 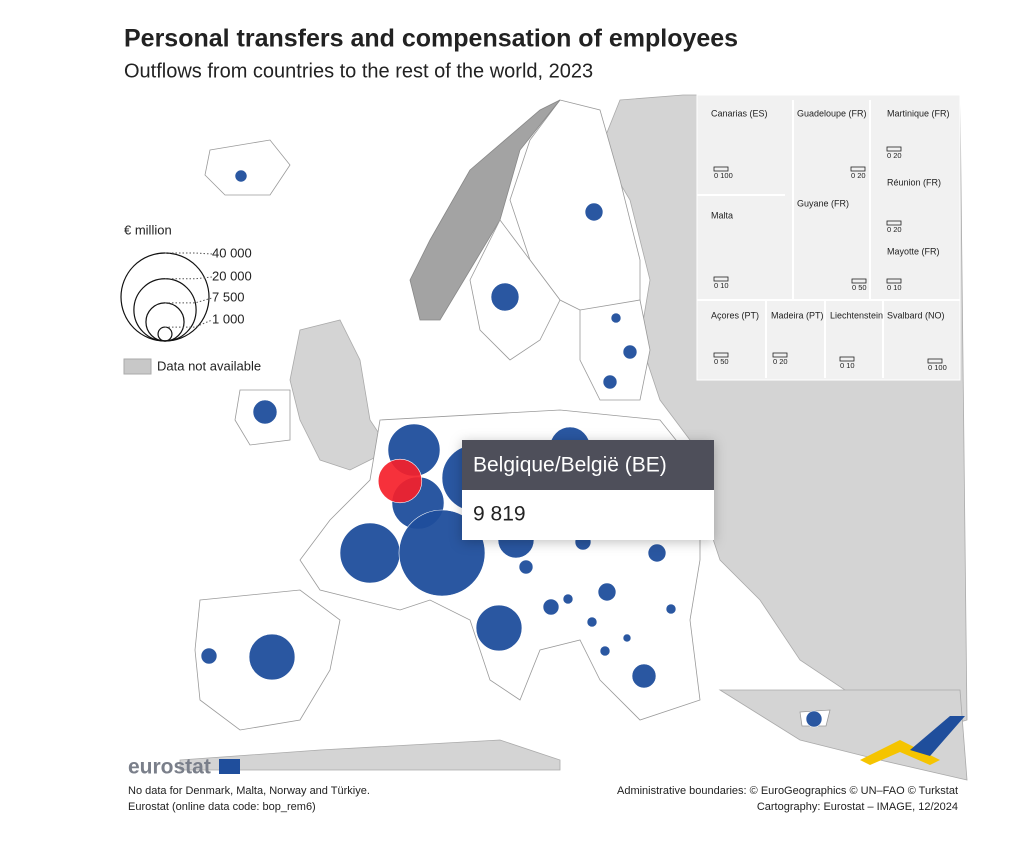 I want to click on inset-label: Madeira (PT), so click(x=797, y=315).